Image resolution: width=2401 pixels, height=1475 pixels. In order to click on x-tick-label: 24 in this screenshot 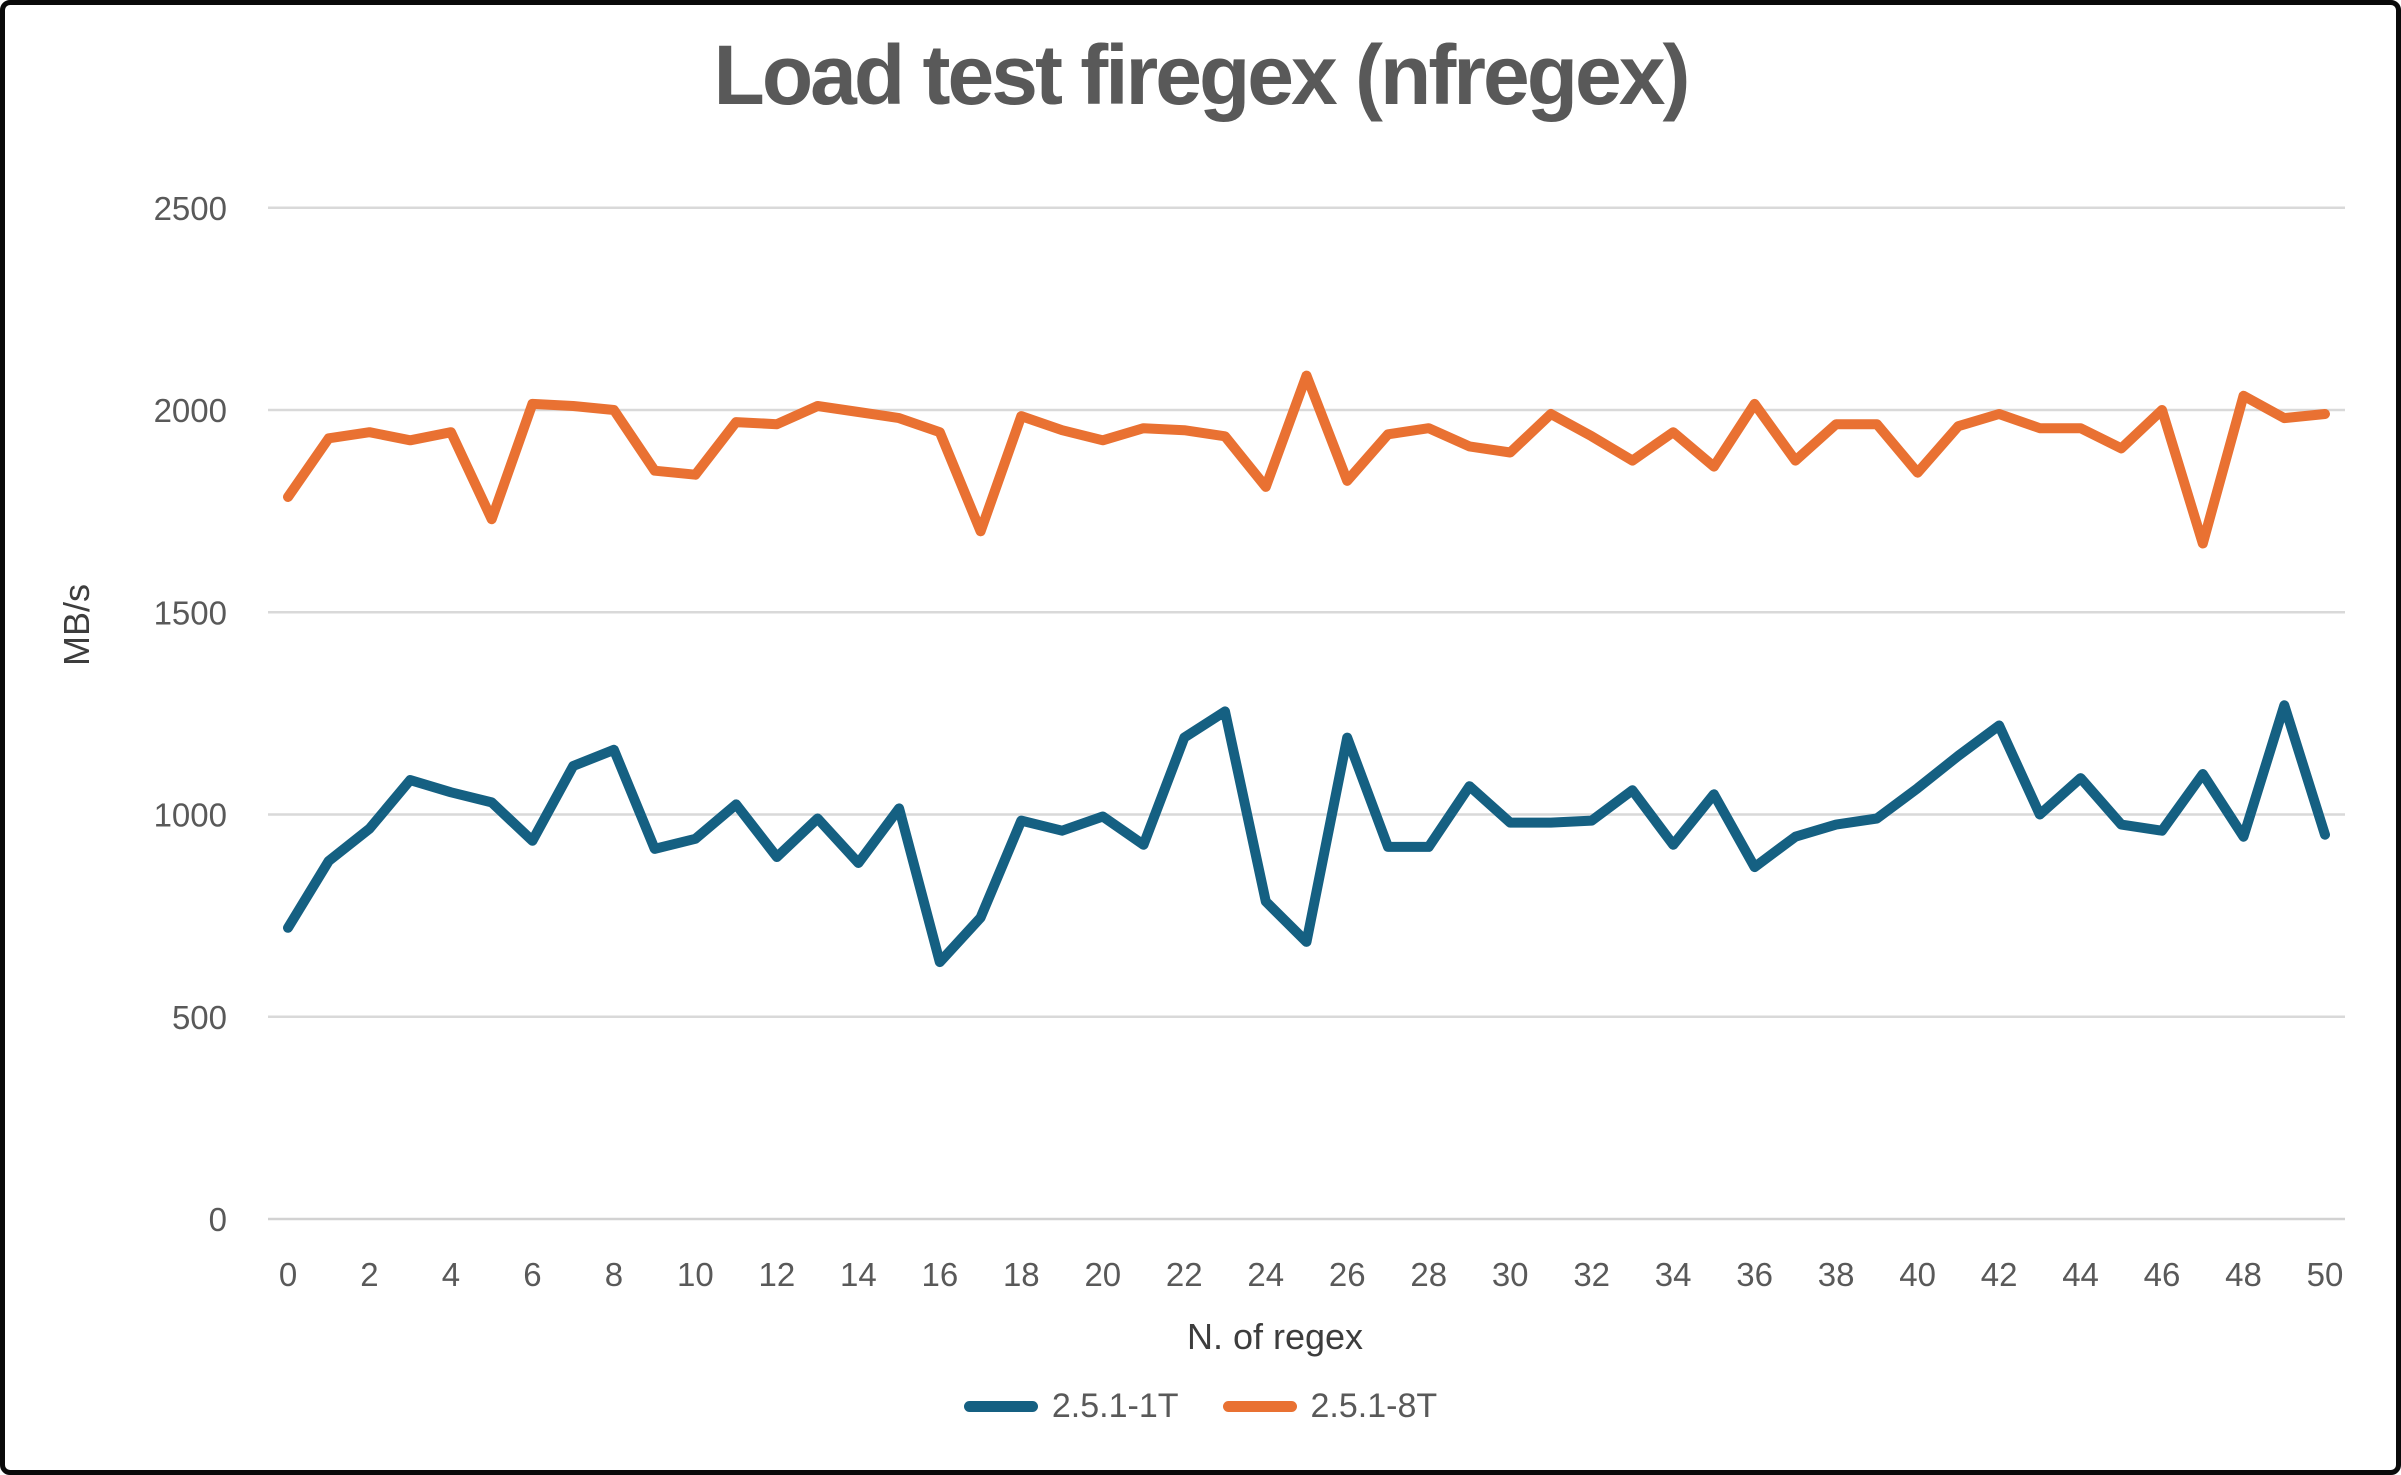, I will do `click(1265, 1274)`.